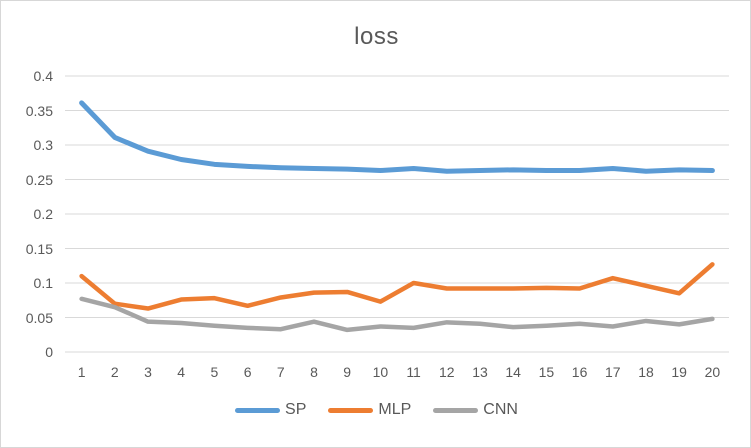 The image size is (751, 448). I want to click on x-axis-label: 6, so click(247, 372).